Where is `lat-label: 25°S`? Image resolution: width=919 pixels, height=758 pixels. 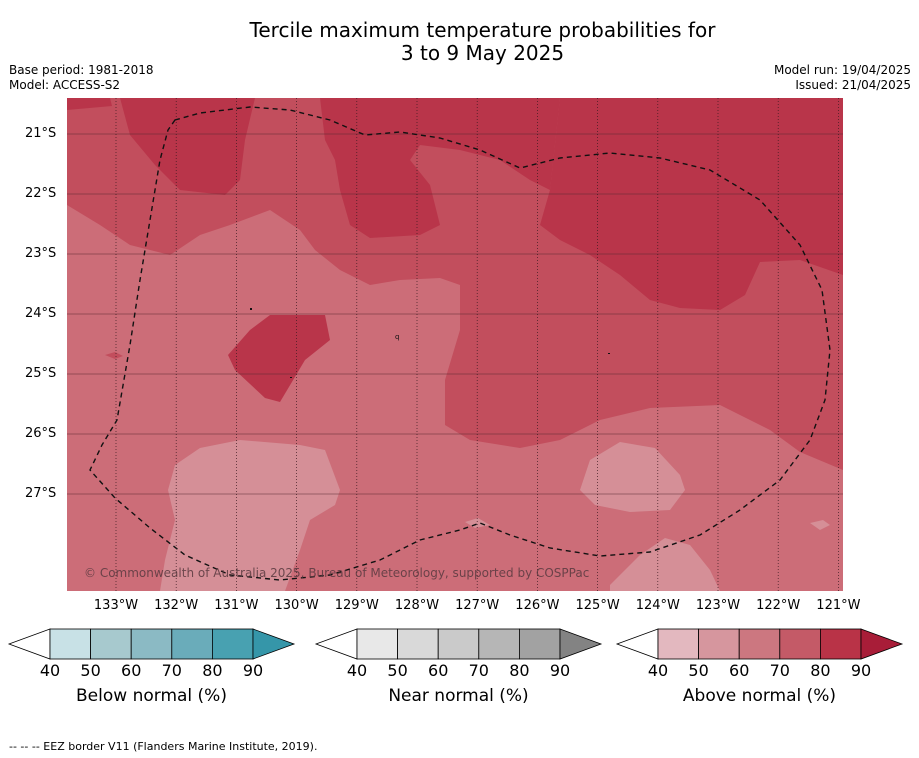 lat-label: 25°S is located at coordinates (41, 373).